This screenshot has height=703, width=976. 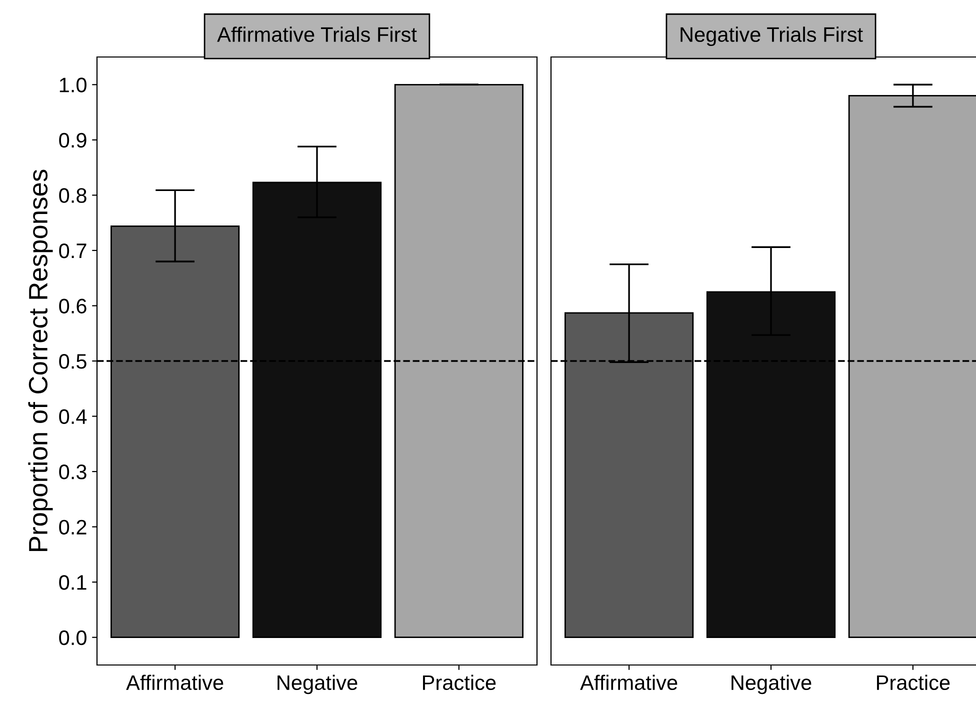 I want to click on y-tick-label: 0.9, so click(x=72, y=140).